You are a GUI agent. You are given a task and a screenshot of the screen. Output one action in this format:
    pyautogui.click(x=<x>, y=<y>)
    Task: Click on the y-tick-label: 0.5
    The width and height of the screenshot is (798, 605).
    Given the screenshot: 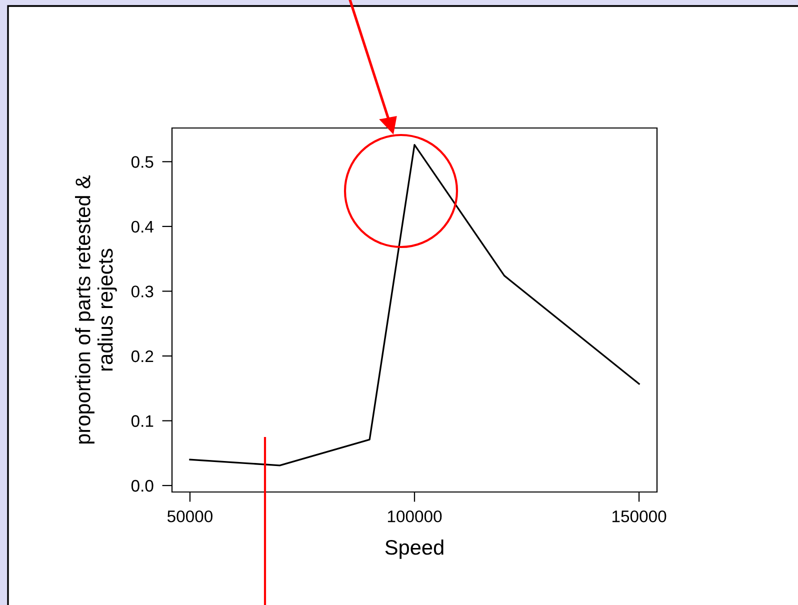 What is the action you would take?
    pyautogui.click(x=142, y=162)
    